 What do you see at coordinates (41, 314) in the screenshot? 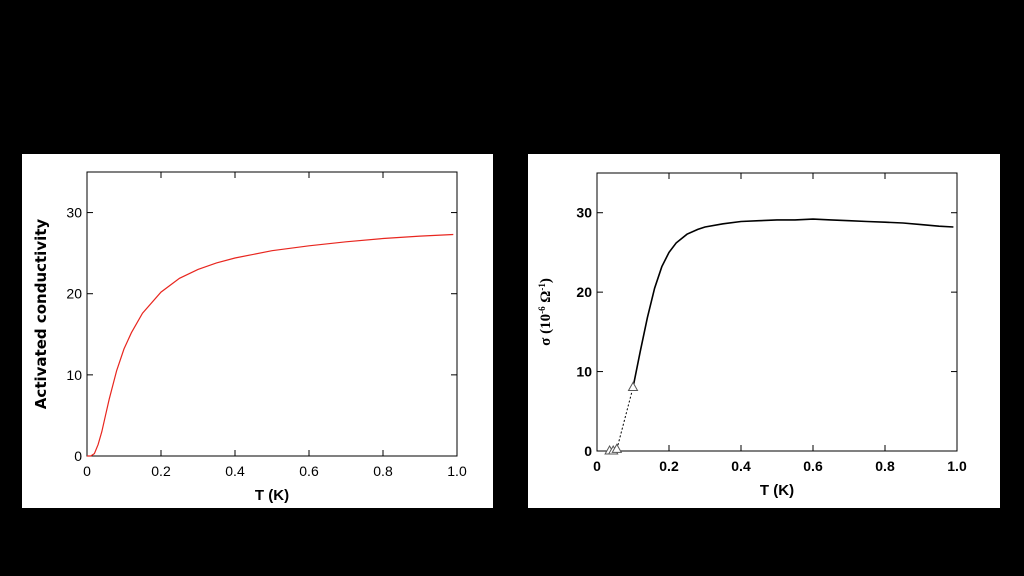
I see `y-axis-label: Activated conductivity` at bounding box center [41, 314].